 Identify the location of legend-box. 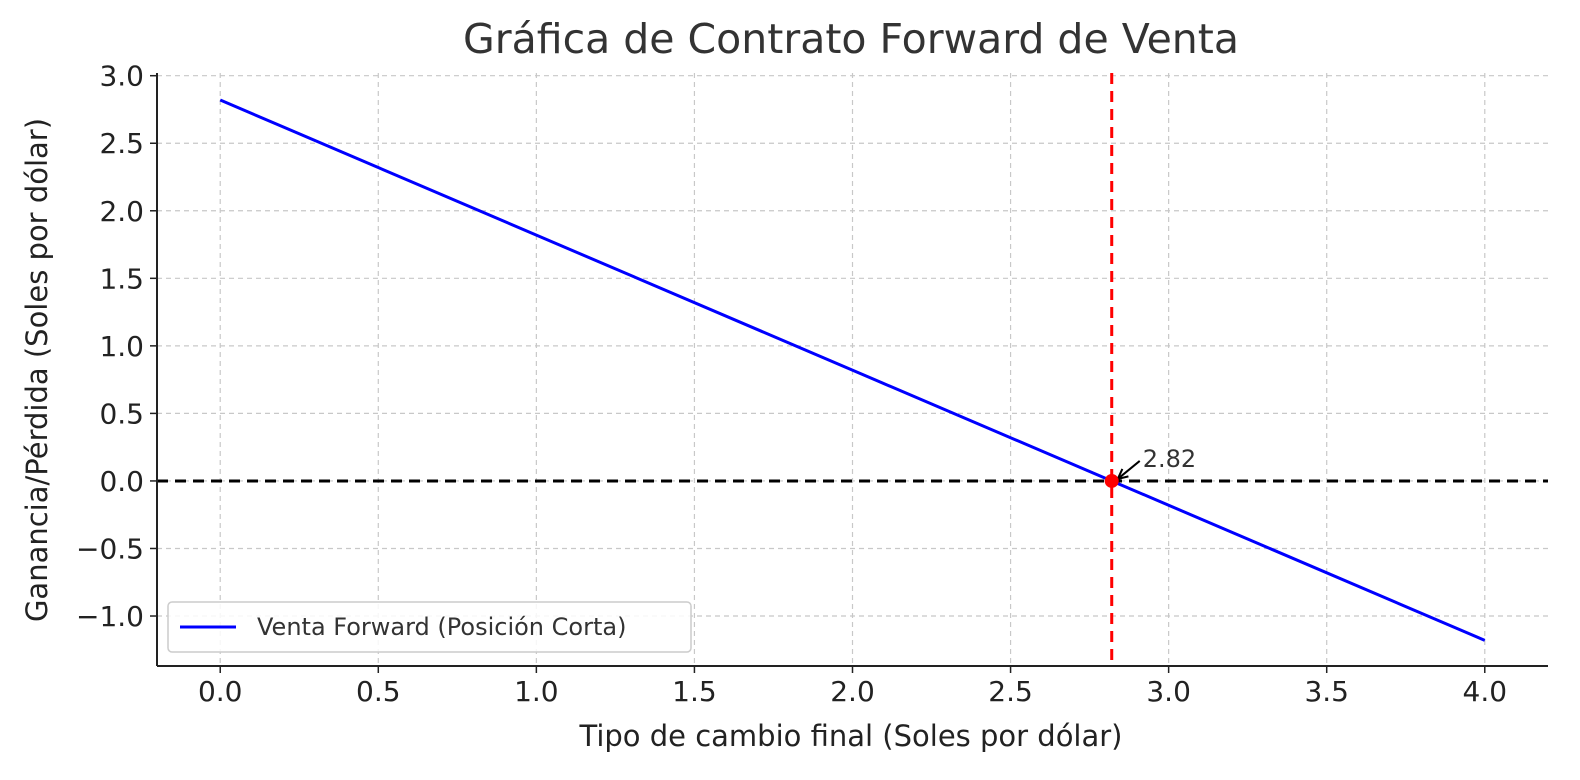
(429, 627).